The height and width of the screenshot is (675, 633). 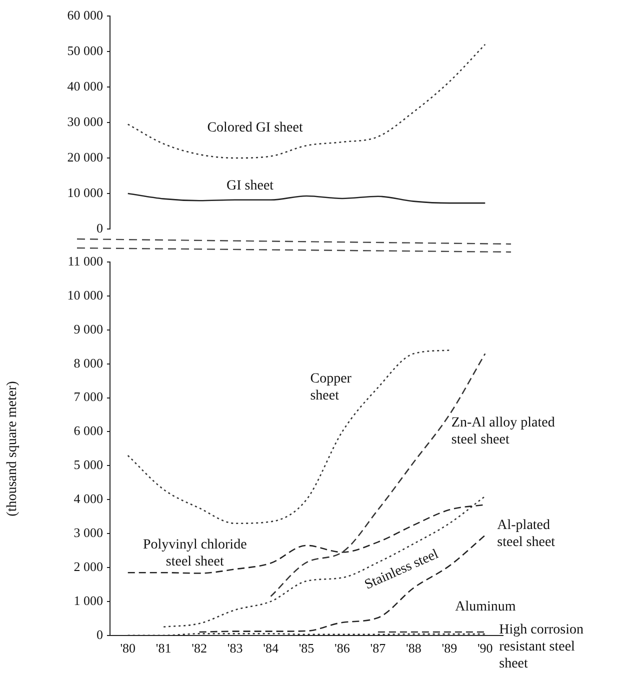 What do you see at coordinates (88, 396) in the screenshot?
I see `y-tick-label: 7 000` at bounding box center [88, 396].